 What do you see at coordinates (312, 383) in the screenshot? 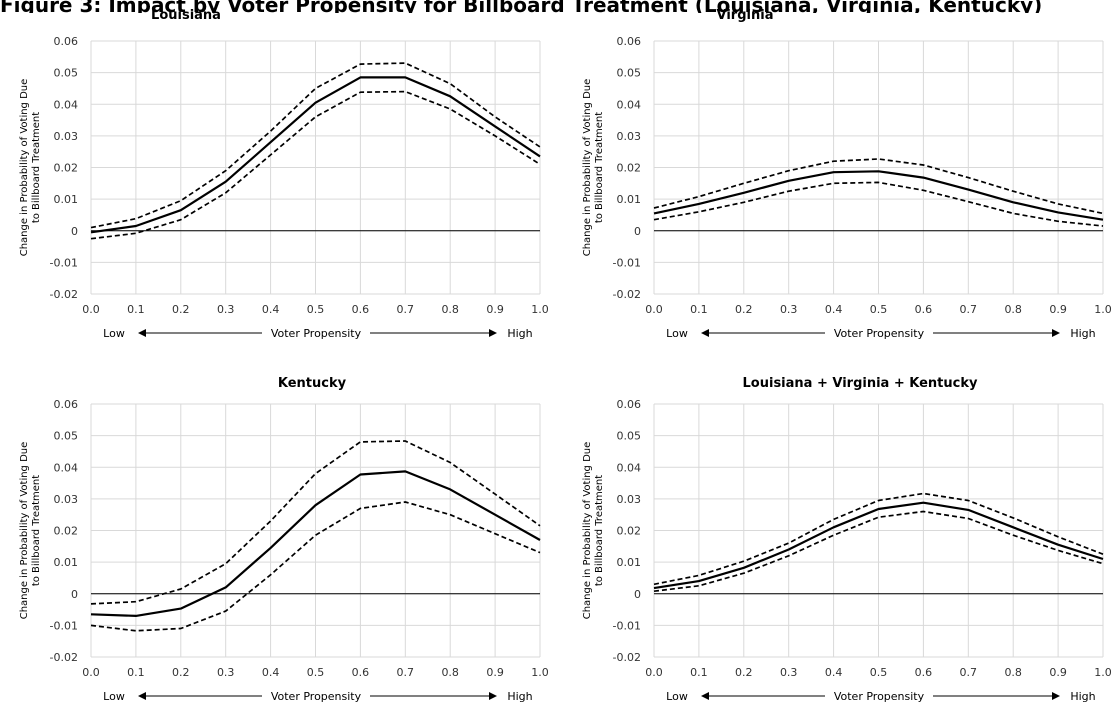
I see `chart-title: Kentucky` at bounding box center [312, 383].